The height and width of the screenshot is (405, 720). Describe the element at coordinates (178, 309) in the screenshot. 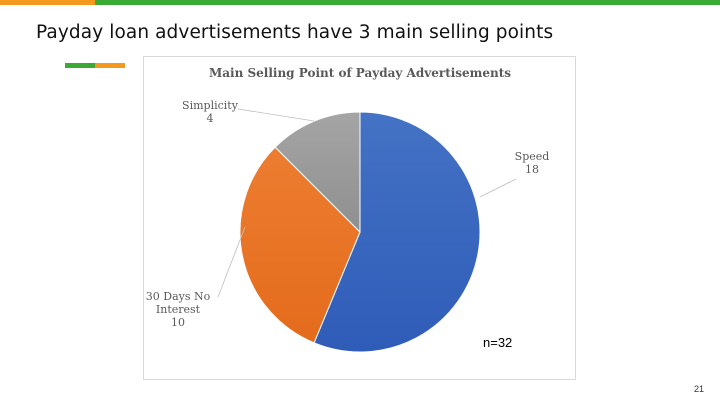

I see `data-label-30-days-no-interest: 30 Days No Interest 10` at that location.